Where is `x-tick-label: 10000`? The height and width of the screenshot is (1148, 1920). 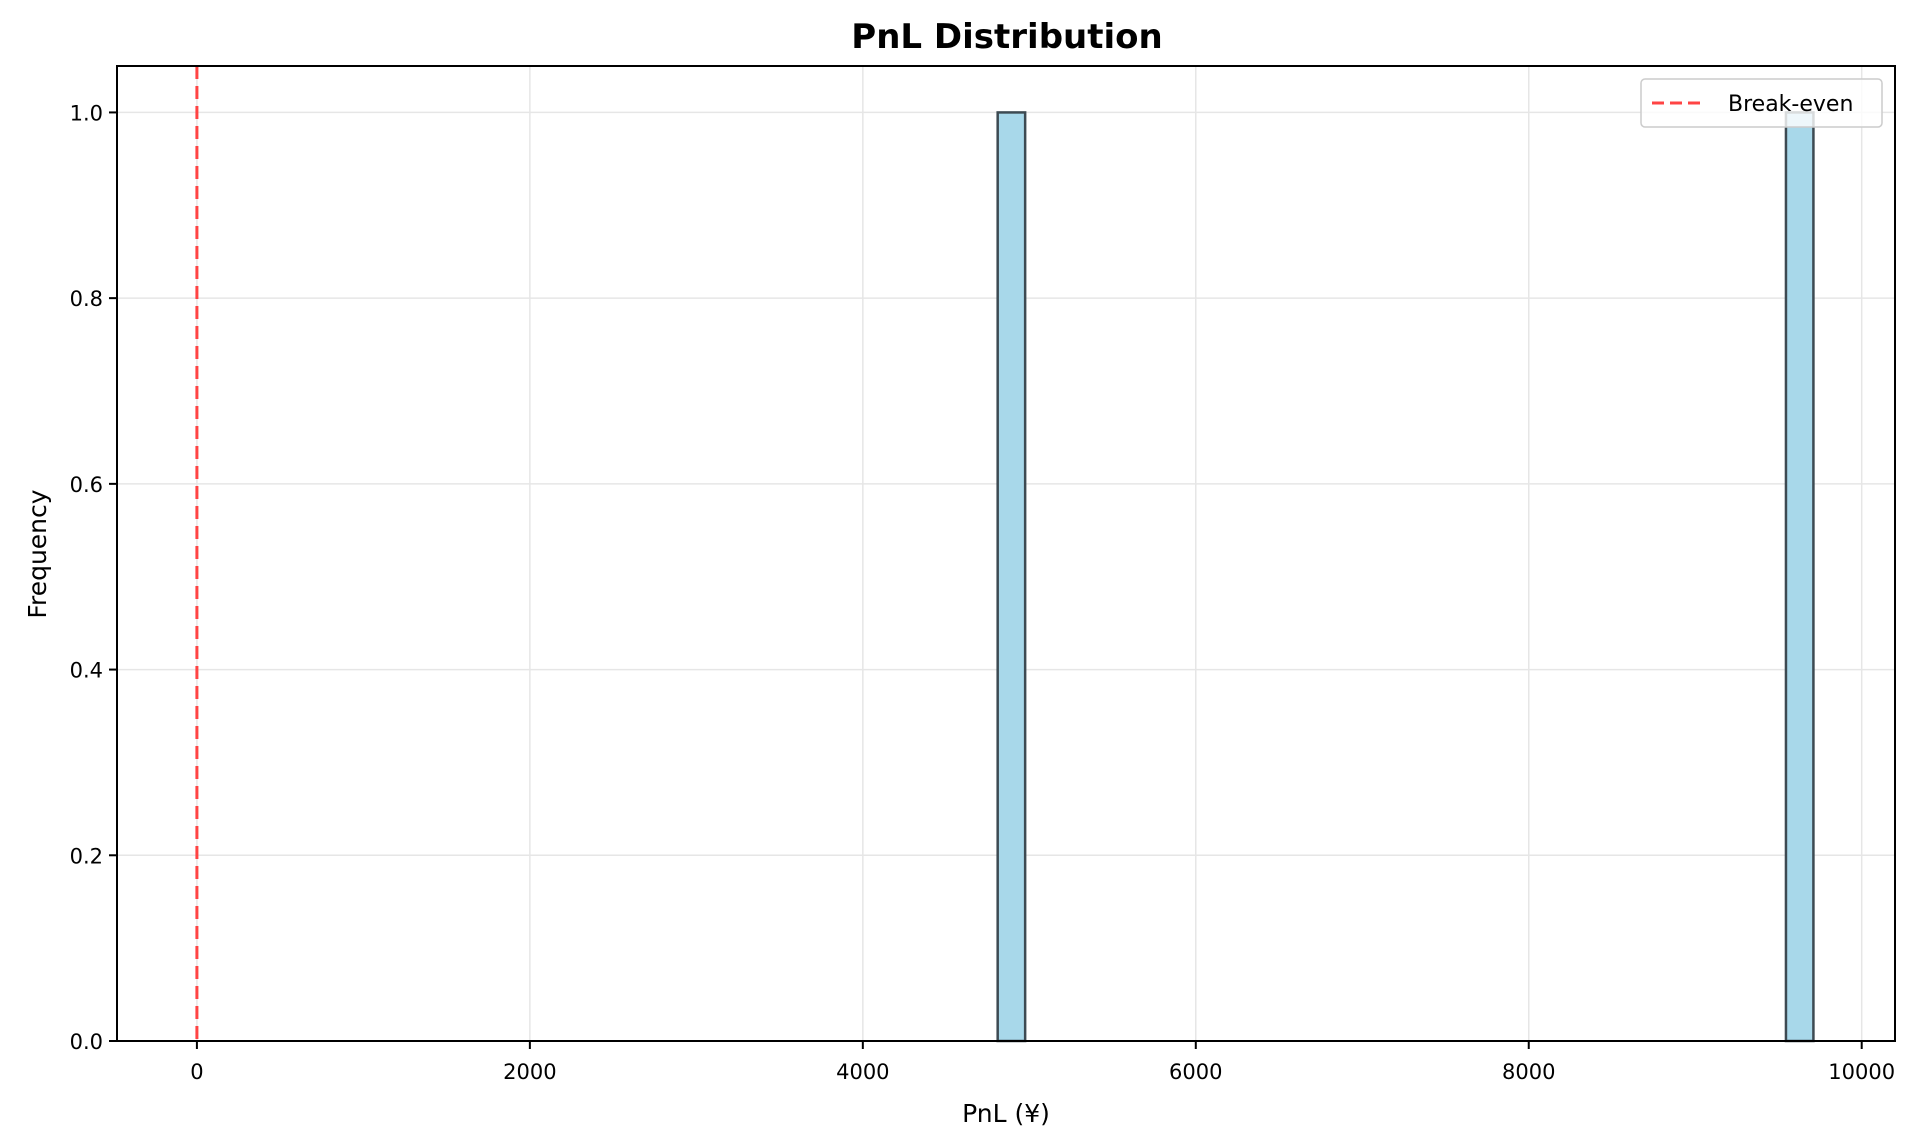
x-tick-label: 10000 is located at coordinates (1861, 1072).